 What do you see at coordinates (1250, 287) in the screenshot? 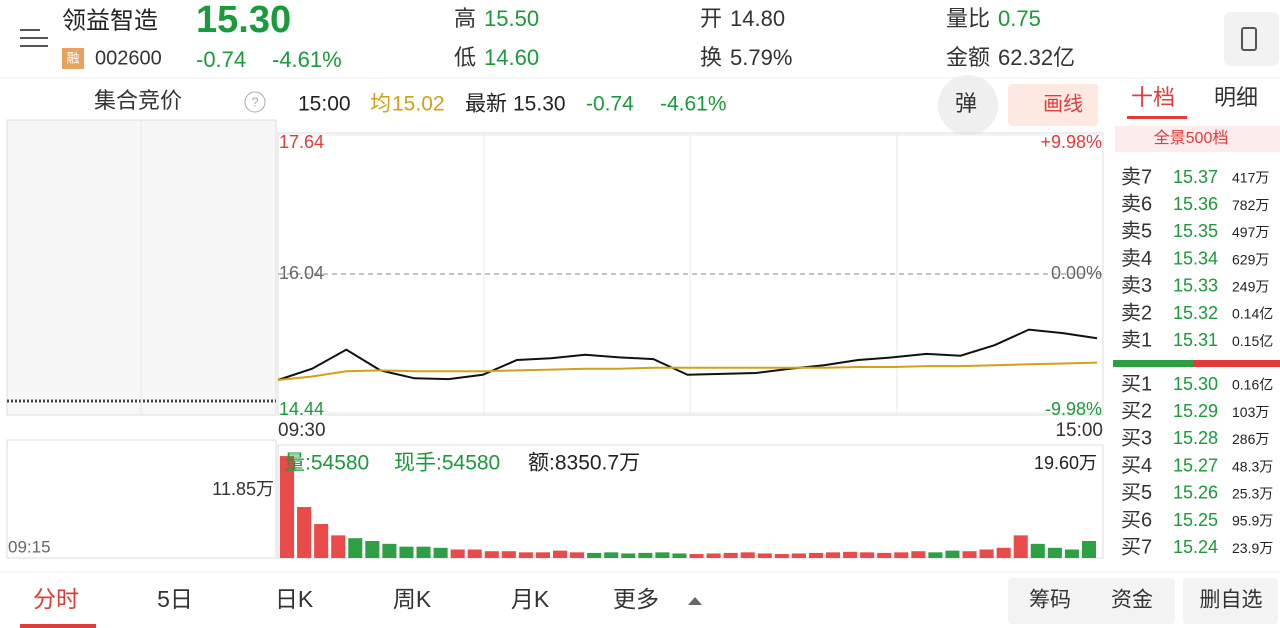
I see `book-volume: 249万` at bounding box center [1250, 287].